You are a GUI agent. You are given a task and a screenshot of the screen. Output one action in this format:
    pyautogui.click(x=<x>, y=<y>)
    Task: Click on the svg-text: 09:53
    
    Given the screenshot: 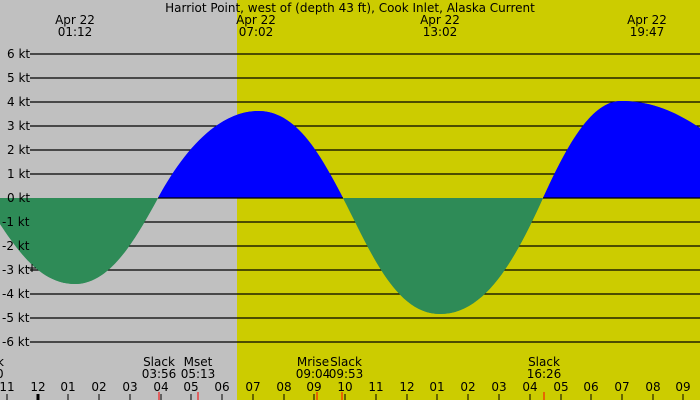 What is the action you would take?
    pyautogui.click(x=346, y=374)
    